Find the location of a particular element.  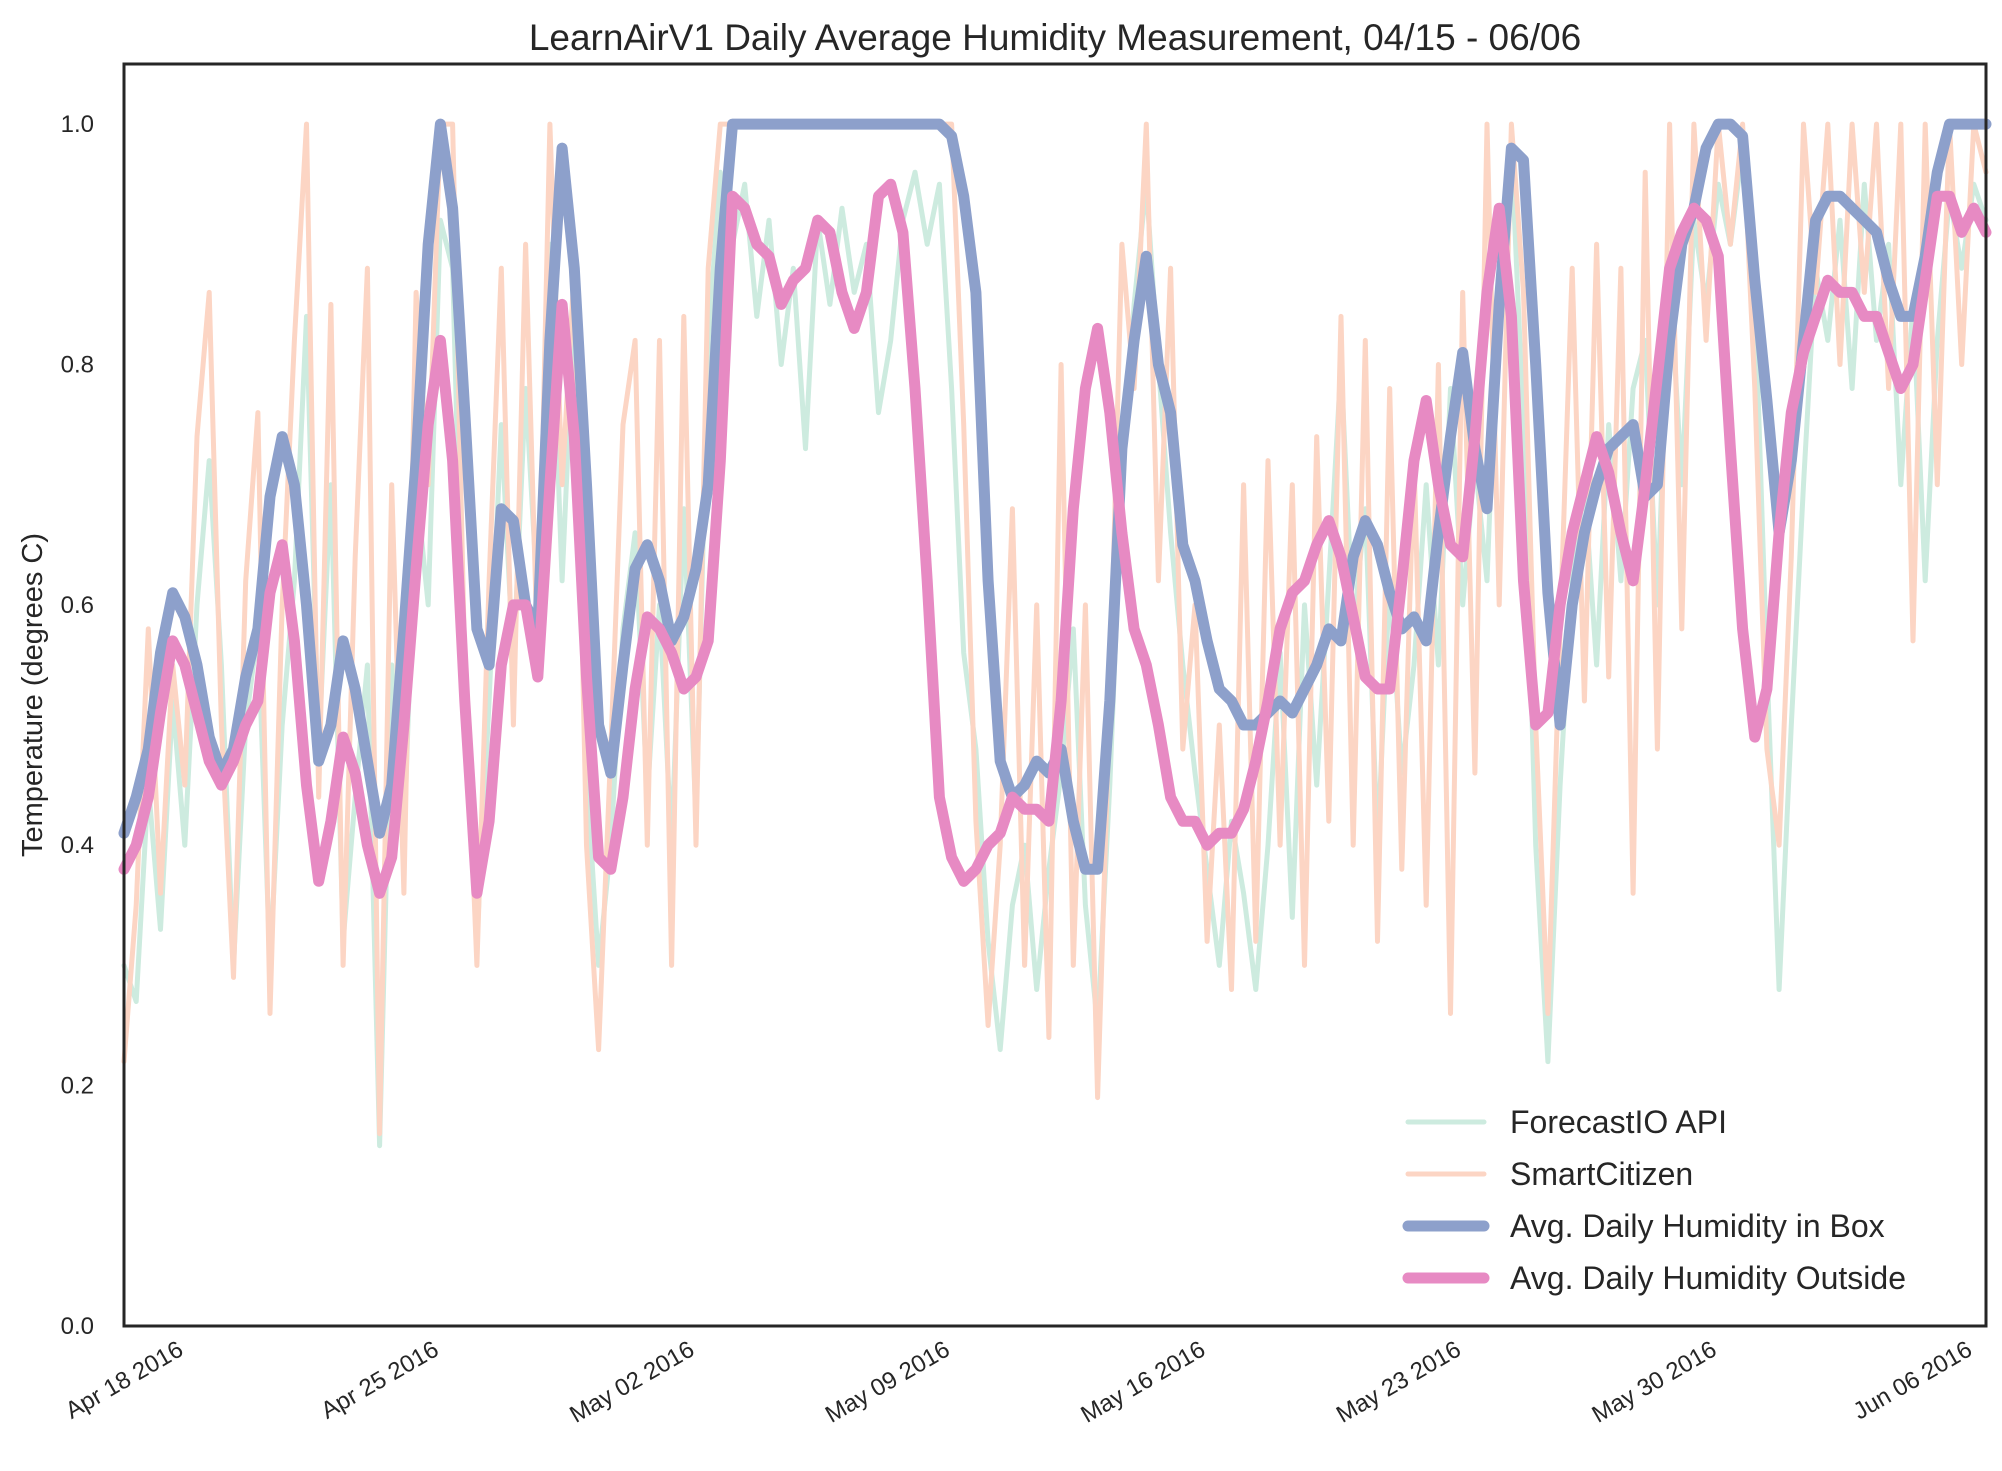

y-tick-label-4: 0.8 is located at coordinates (77, 364).